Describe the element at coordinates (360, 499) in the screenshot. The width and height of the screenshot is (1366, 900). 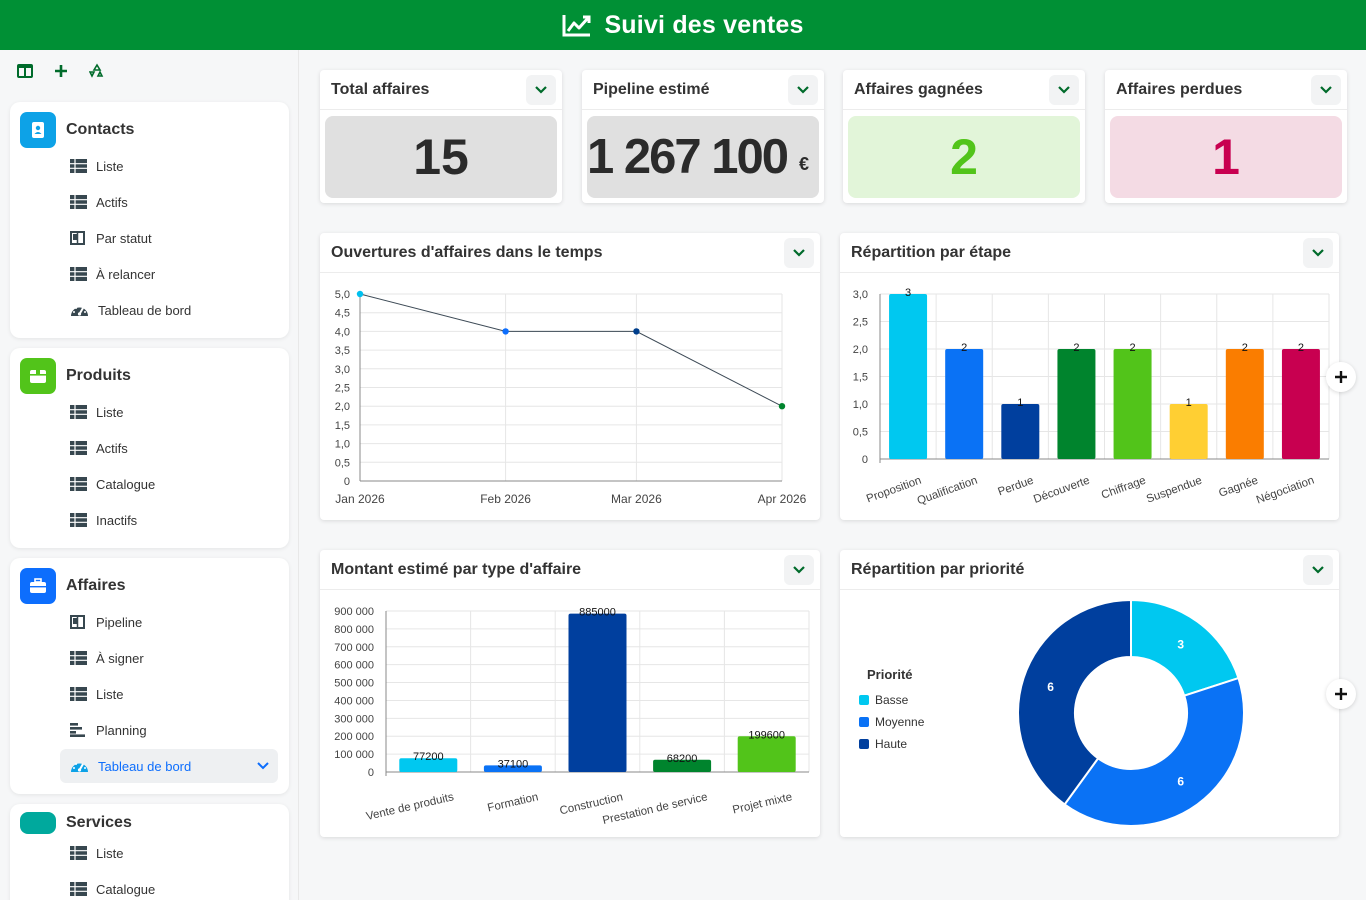
I see `x-tick-label: Jan 2026` at that location.